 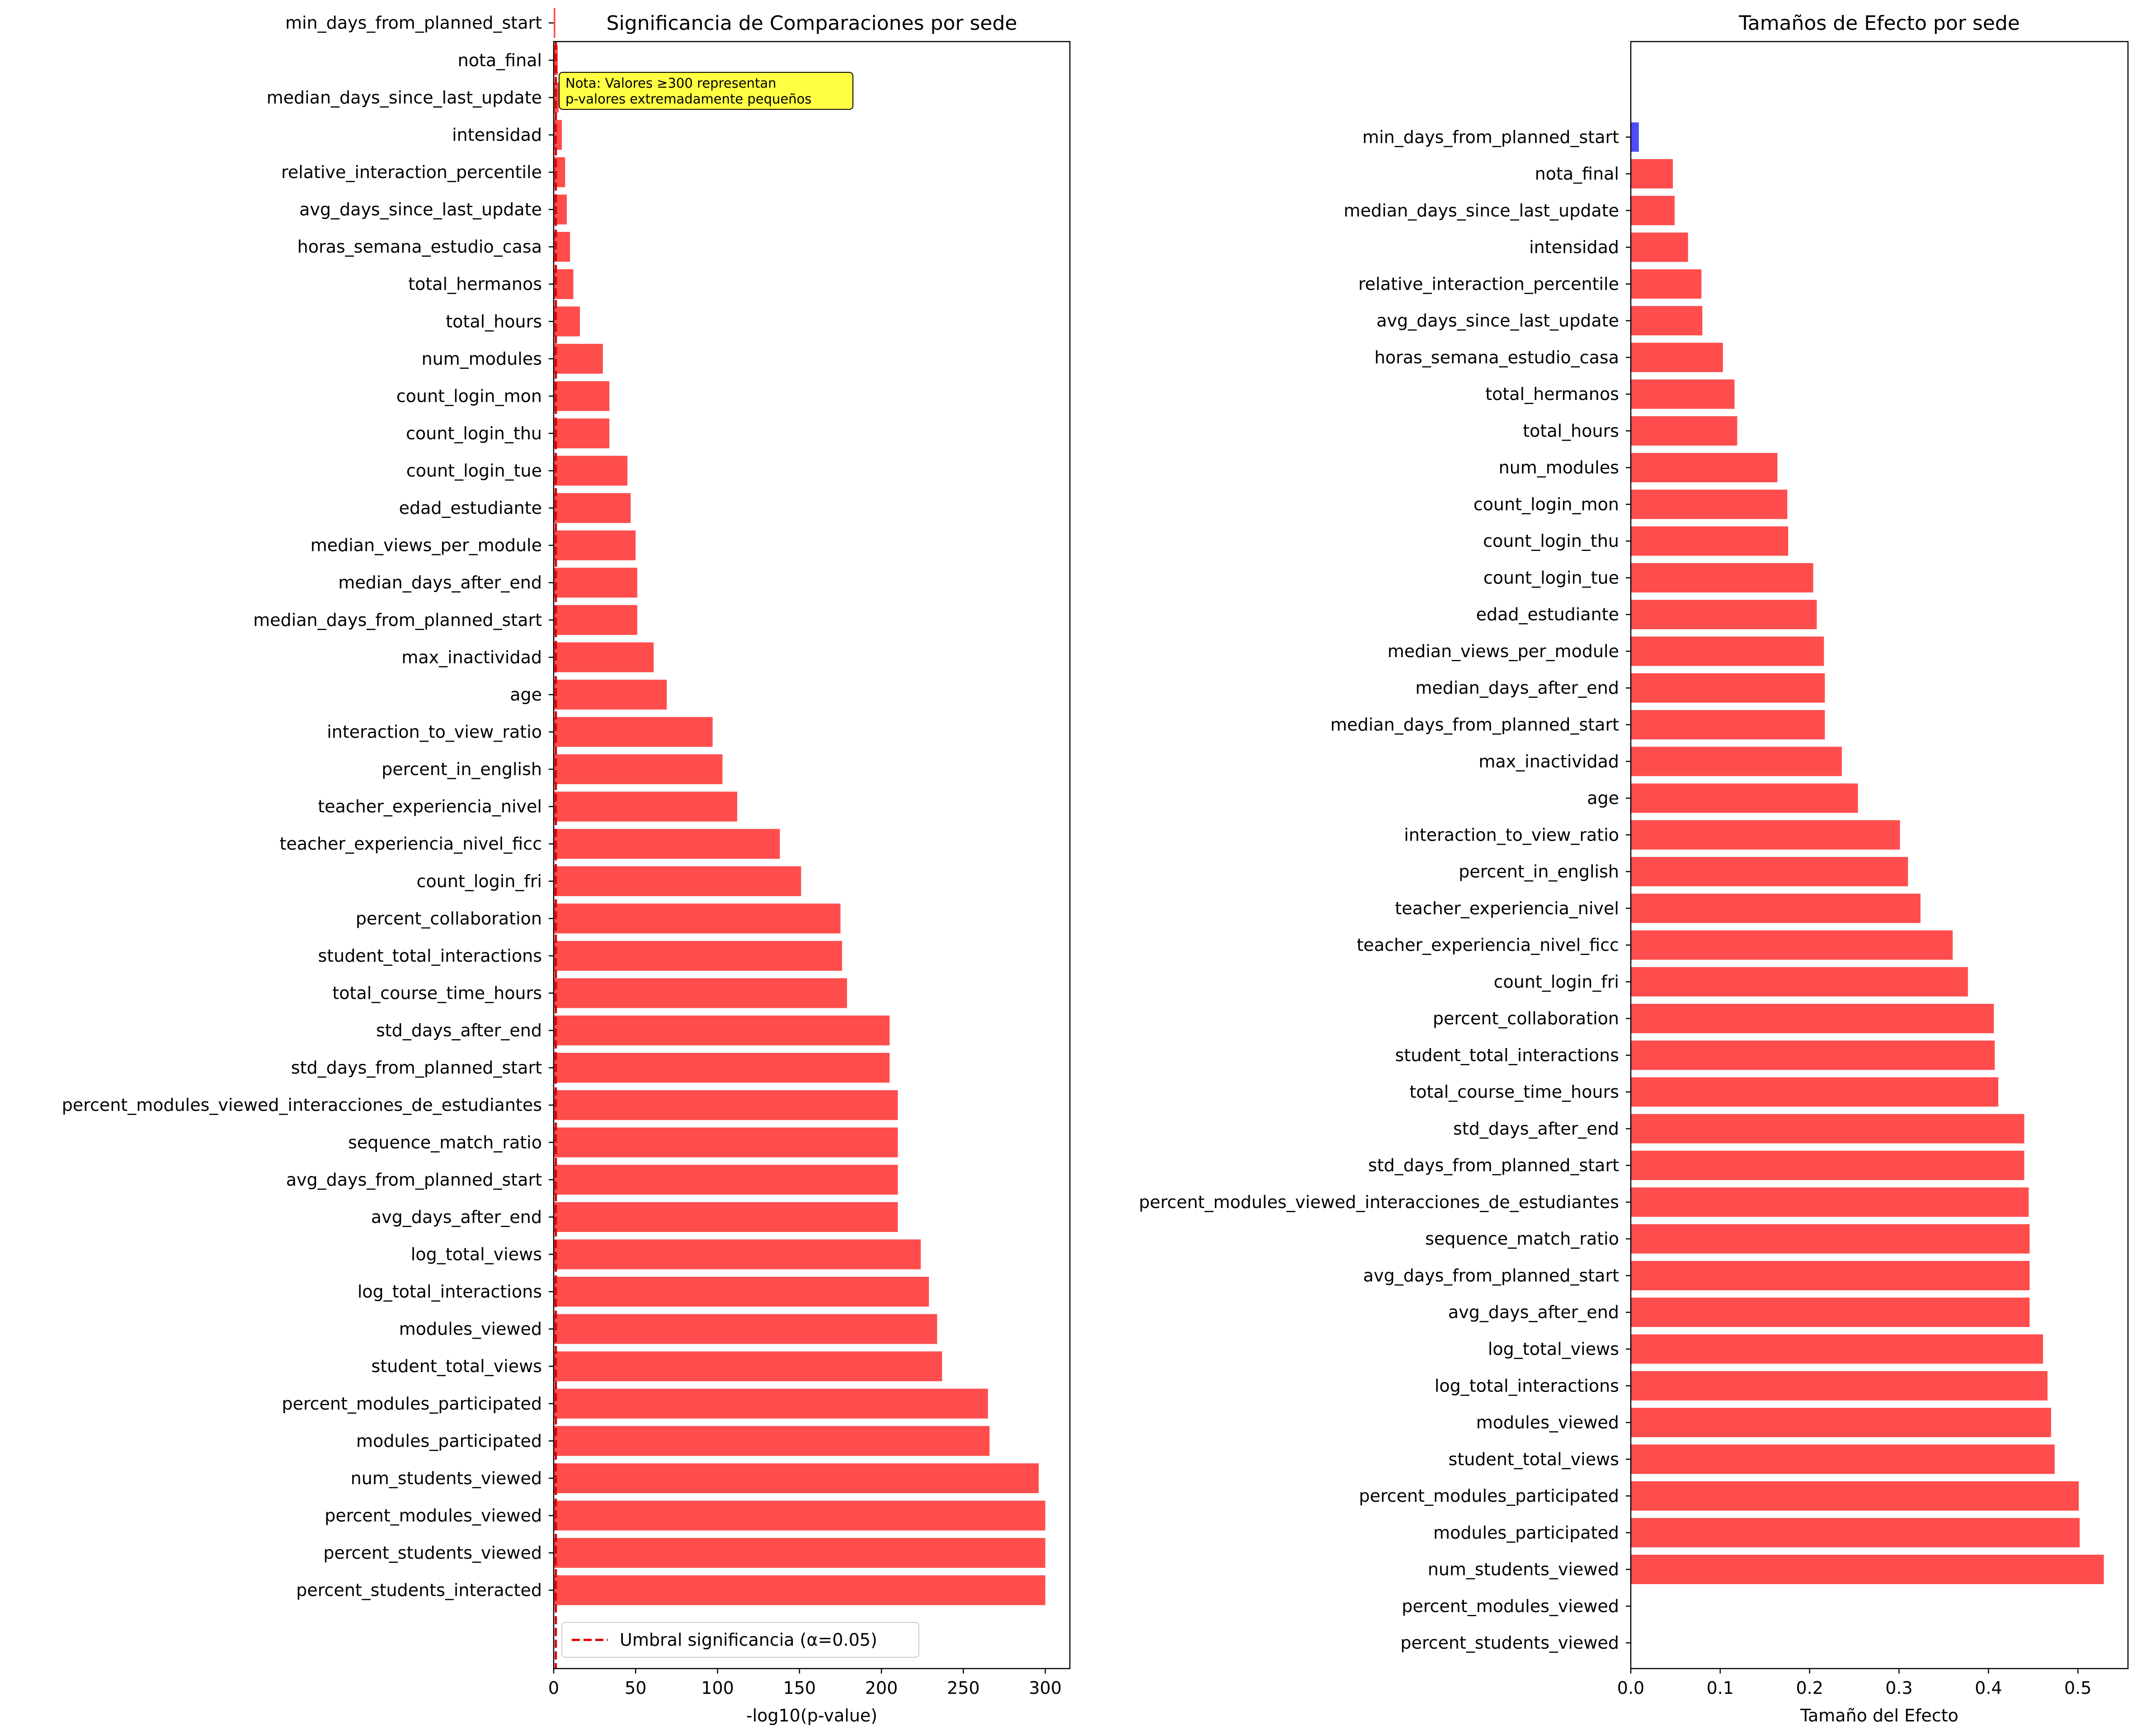 What do you see at coordinates (1720, 1688) in the screenshot?
I see `x-tick-label: 0.1` at bounding box center [1720, 1688].